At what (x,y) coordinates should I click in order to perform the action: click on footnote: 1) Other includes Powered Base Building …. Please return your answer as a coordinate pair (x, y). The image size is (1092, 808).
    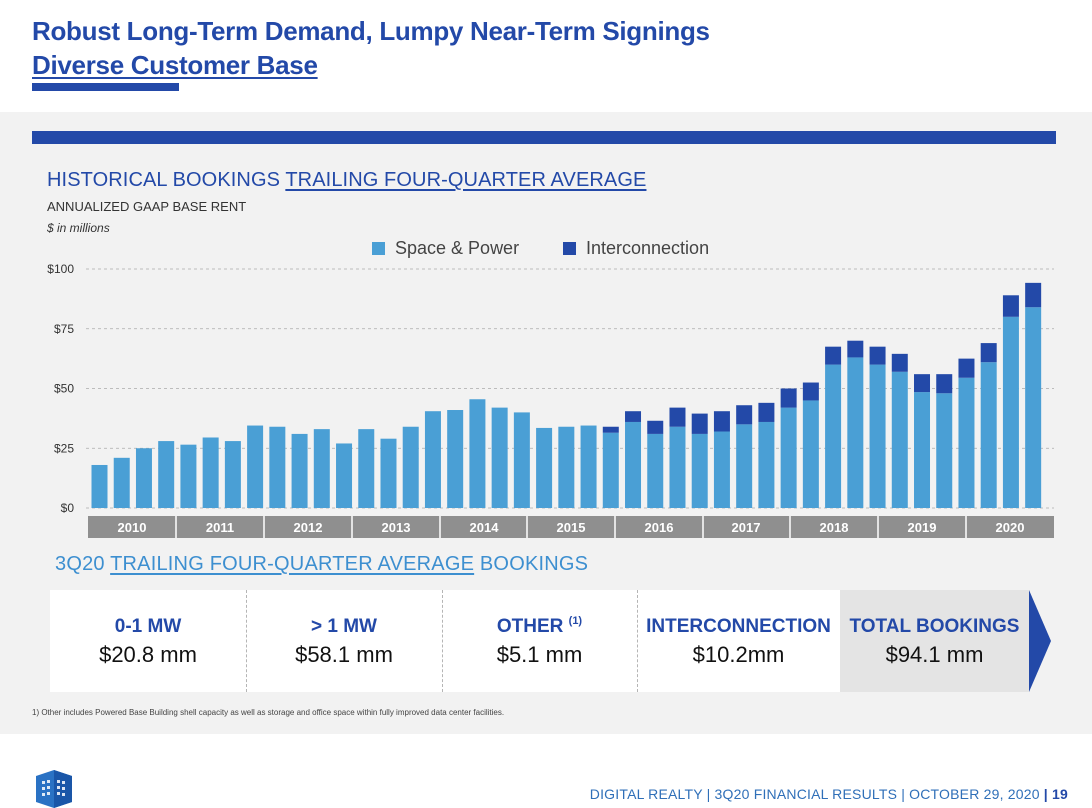
    Looking at the image, I should click on (268, 712).